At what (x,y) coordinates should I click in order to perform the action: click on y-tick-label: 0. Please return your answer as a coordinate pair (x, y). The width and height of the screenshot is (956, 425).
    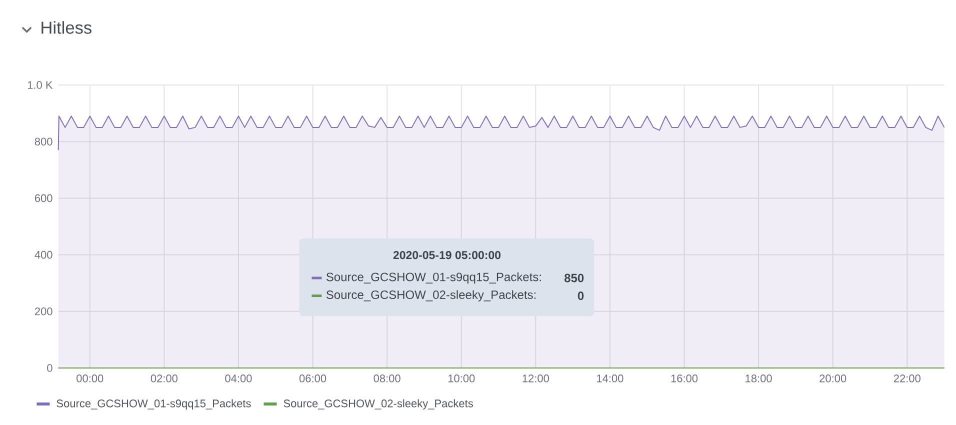
    Looking at the image, I should click on (49, 368).